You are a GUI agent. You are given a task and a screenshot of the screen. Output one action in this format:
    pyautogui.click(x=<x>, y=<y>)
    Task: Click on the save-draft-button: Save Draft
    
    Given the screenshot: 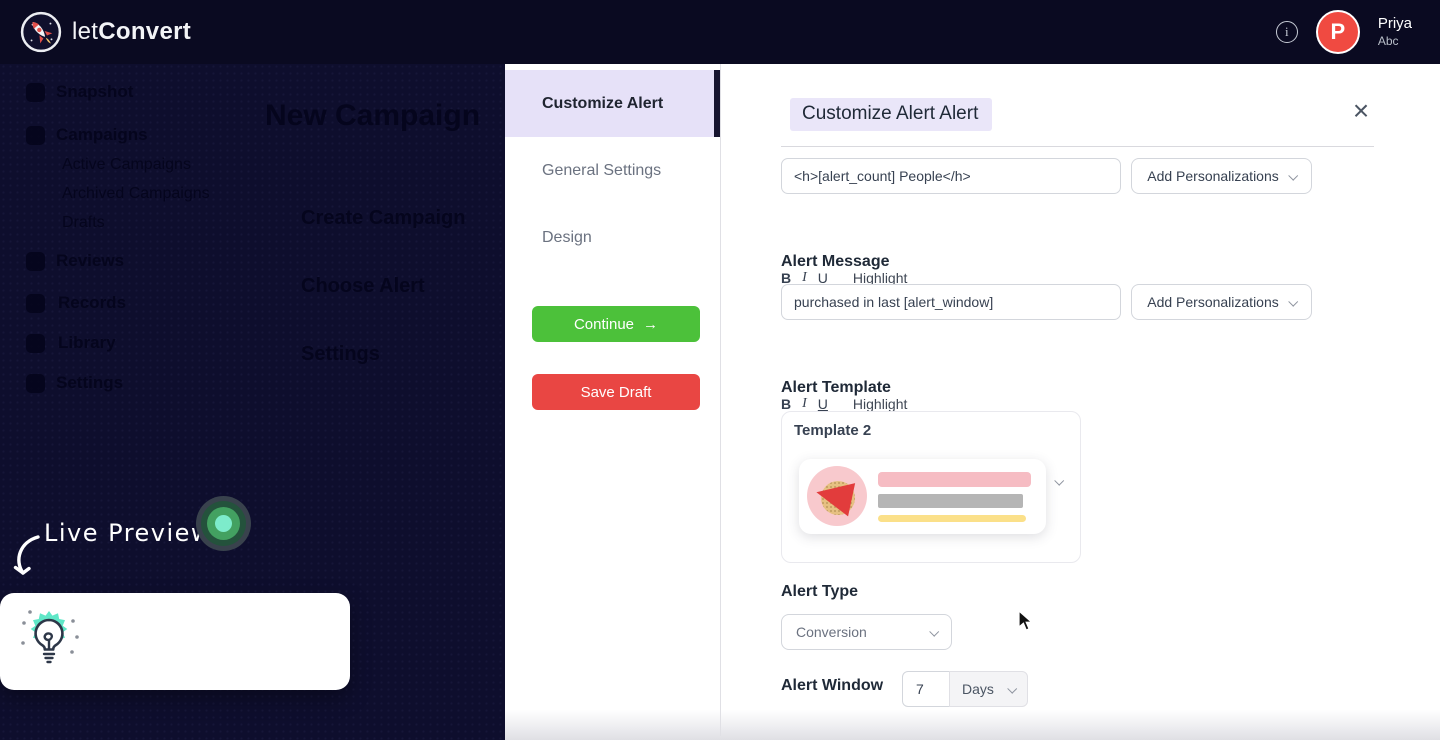 What is the action you would take?
    pyautogui.click(x=616, y=392)
    